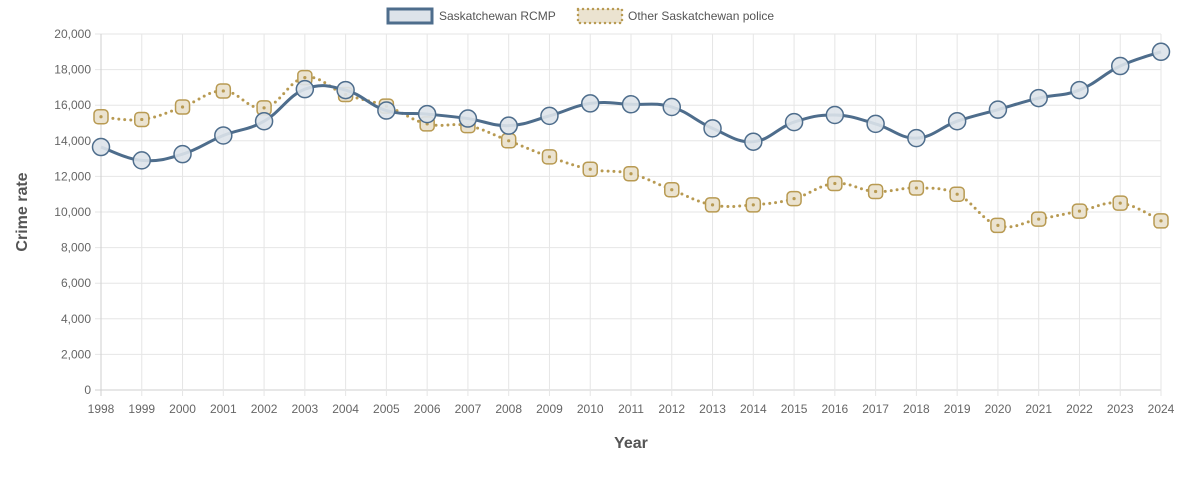 This screenshot has height=493, width=1180. Describe the element at coordinates (1038, 409) in the screenshot. I see `x-tick-label: 2021` at that location.